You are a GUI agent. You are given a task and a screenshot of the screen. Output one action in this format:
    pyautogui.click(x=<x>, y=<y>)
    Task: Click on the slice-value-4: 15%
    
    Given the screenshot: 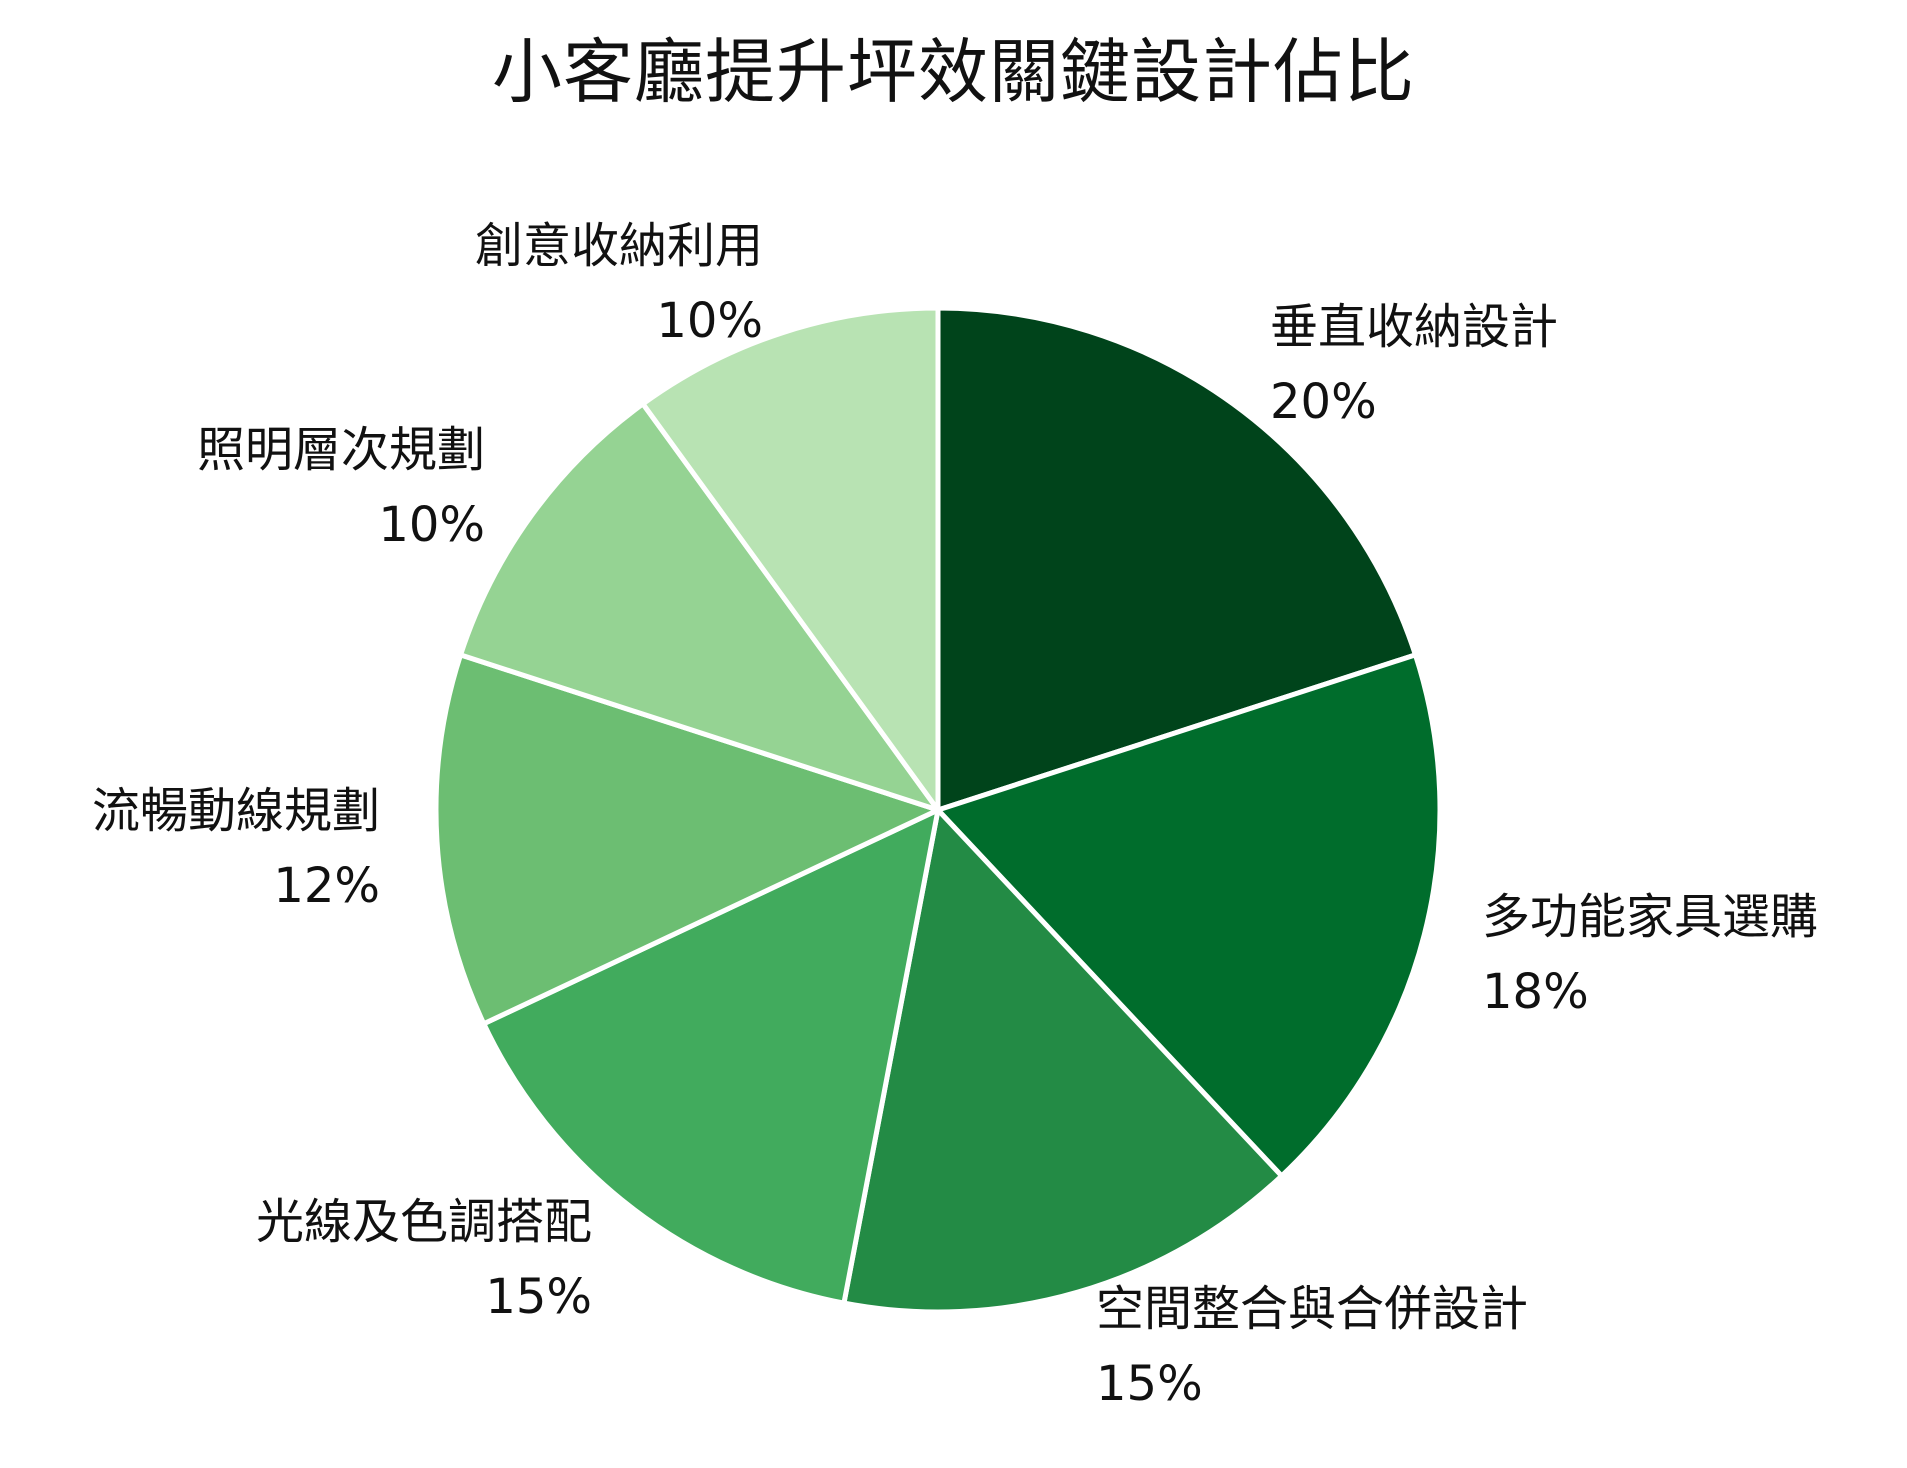 What is the action you would take?
    pyautogui.click(x=538, y=1297)
    